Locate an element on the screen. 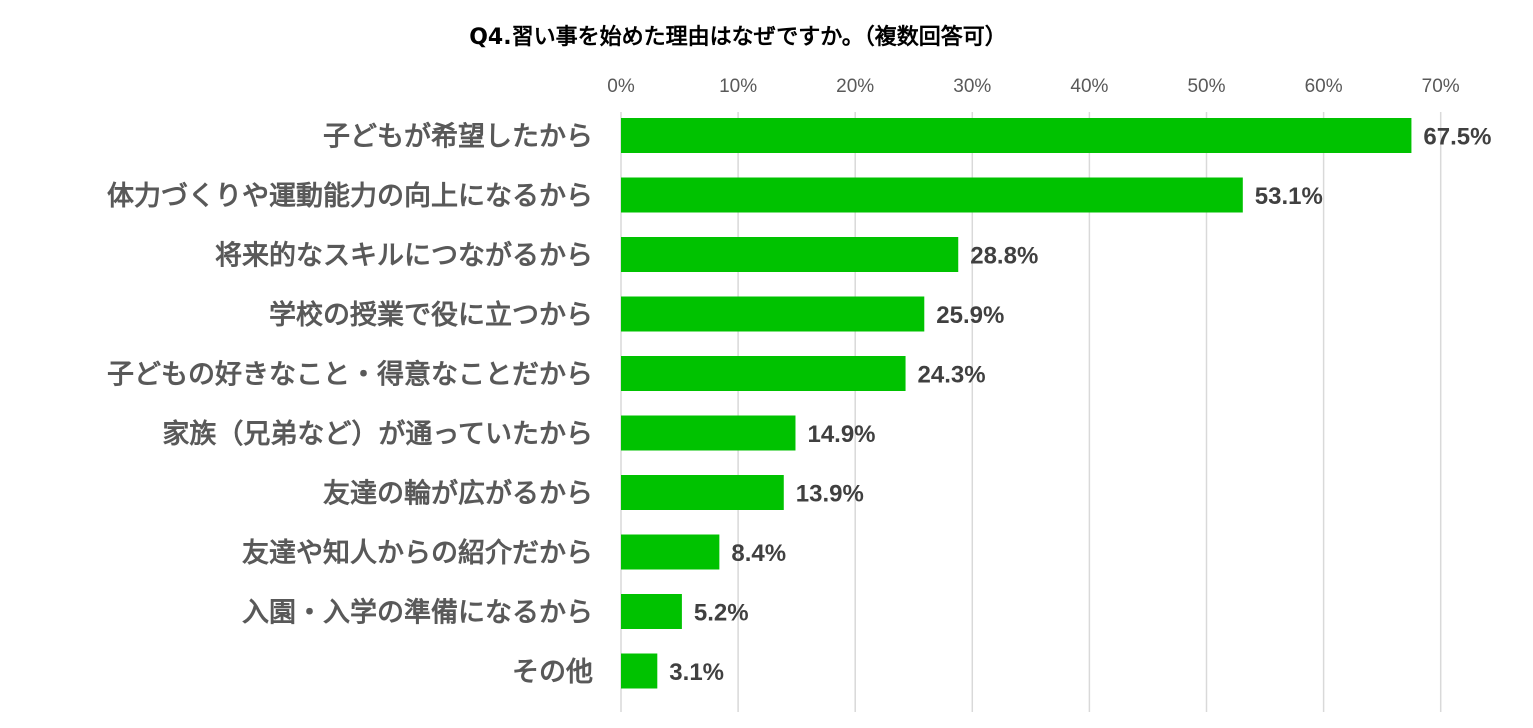 This screenshot has height=728, width=1533. data-label: 5.2% is located at coordinates (721, 613).